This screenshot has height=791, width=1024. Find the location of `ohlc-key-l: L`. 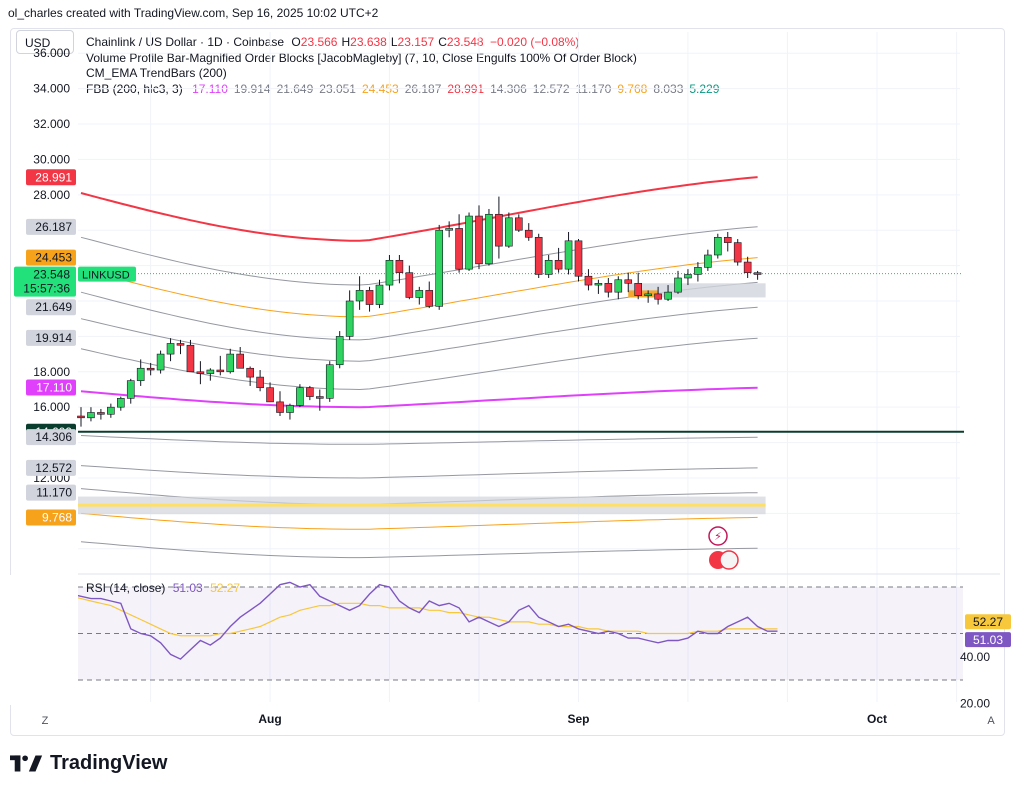

ohlc-key-l: L is located at coordinates (394, 42).